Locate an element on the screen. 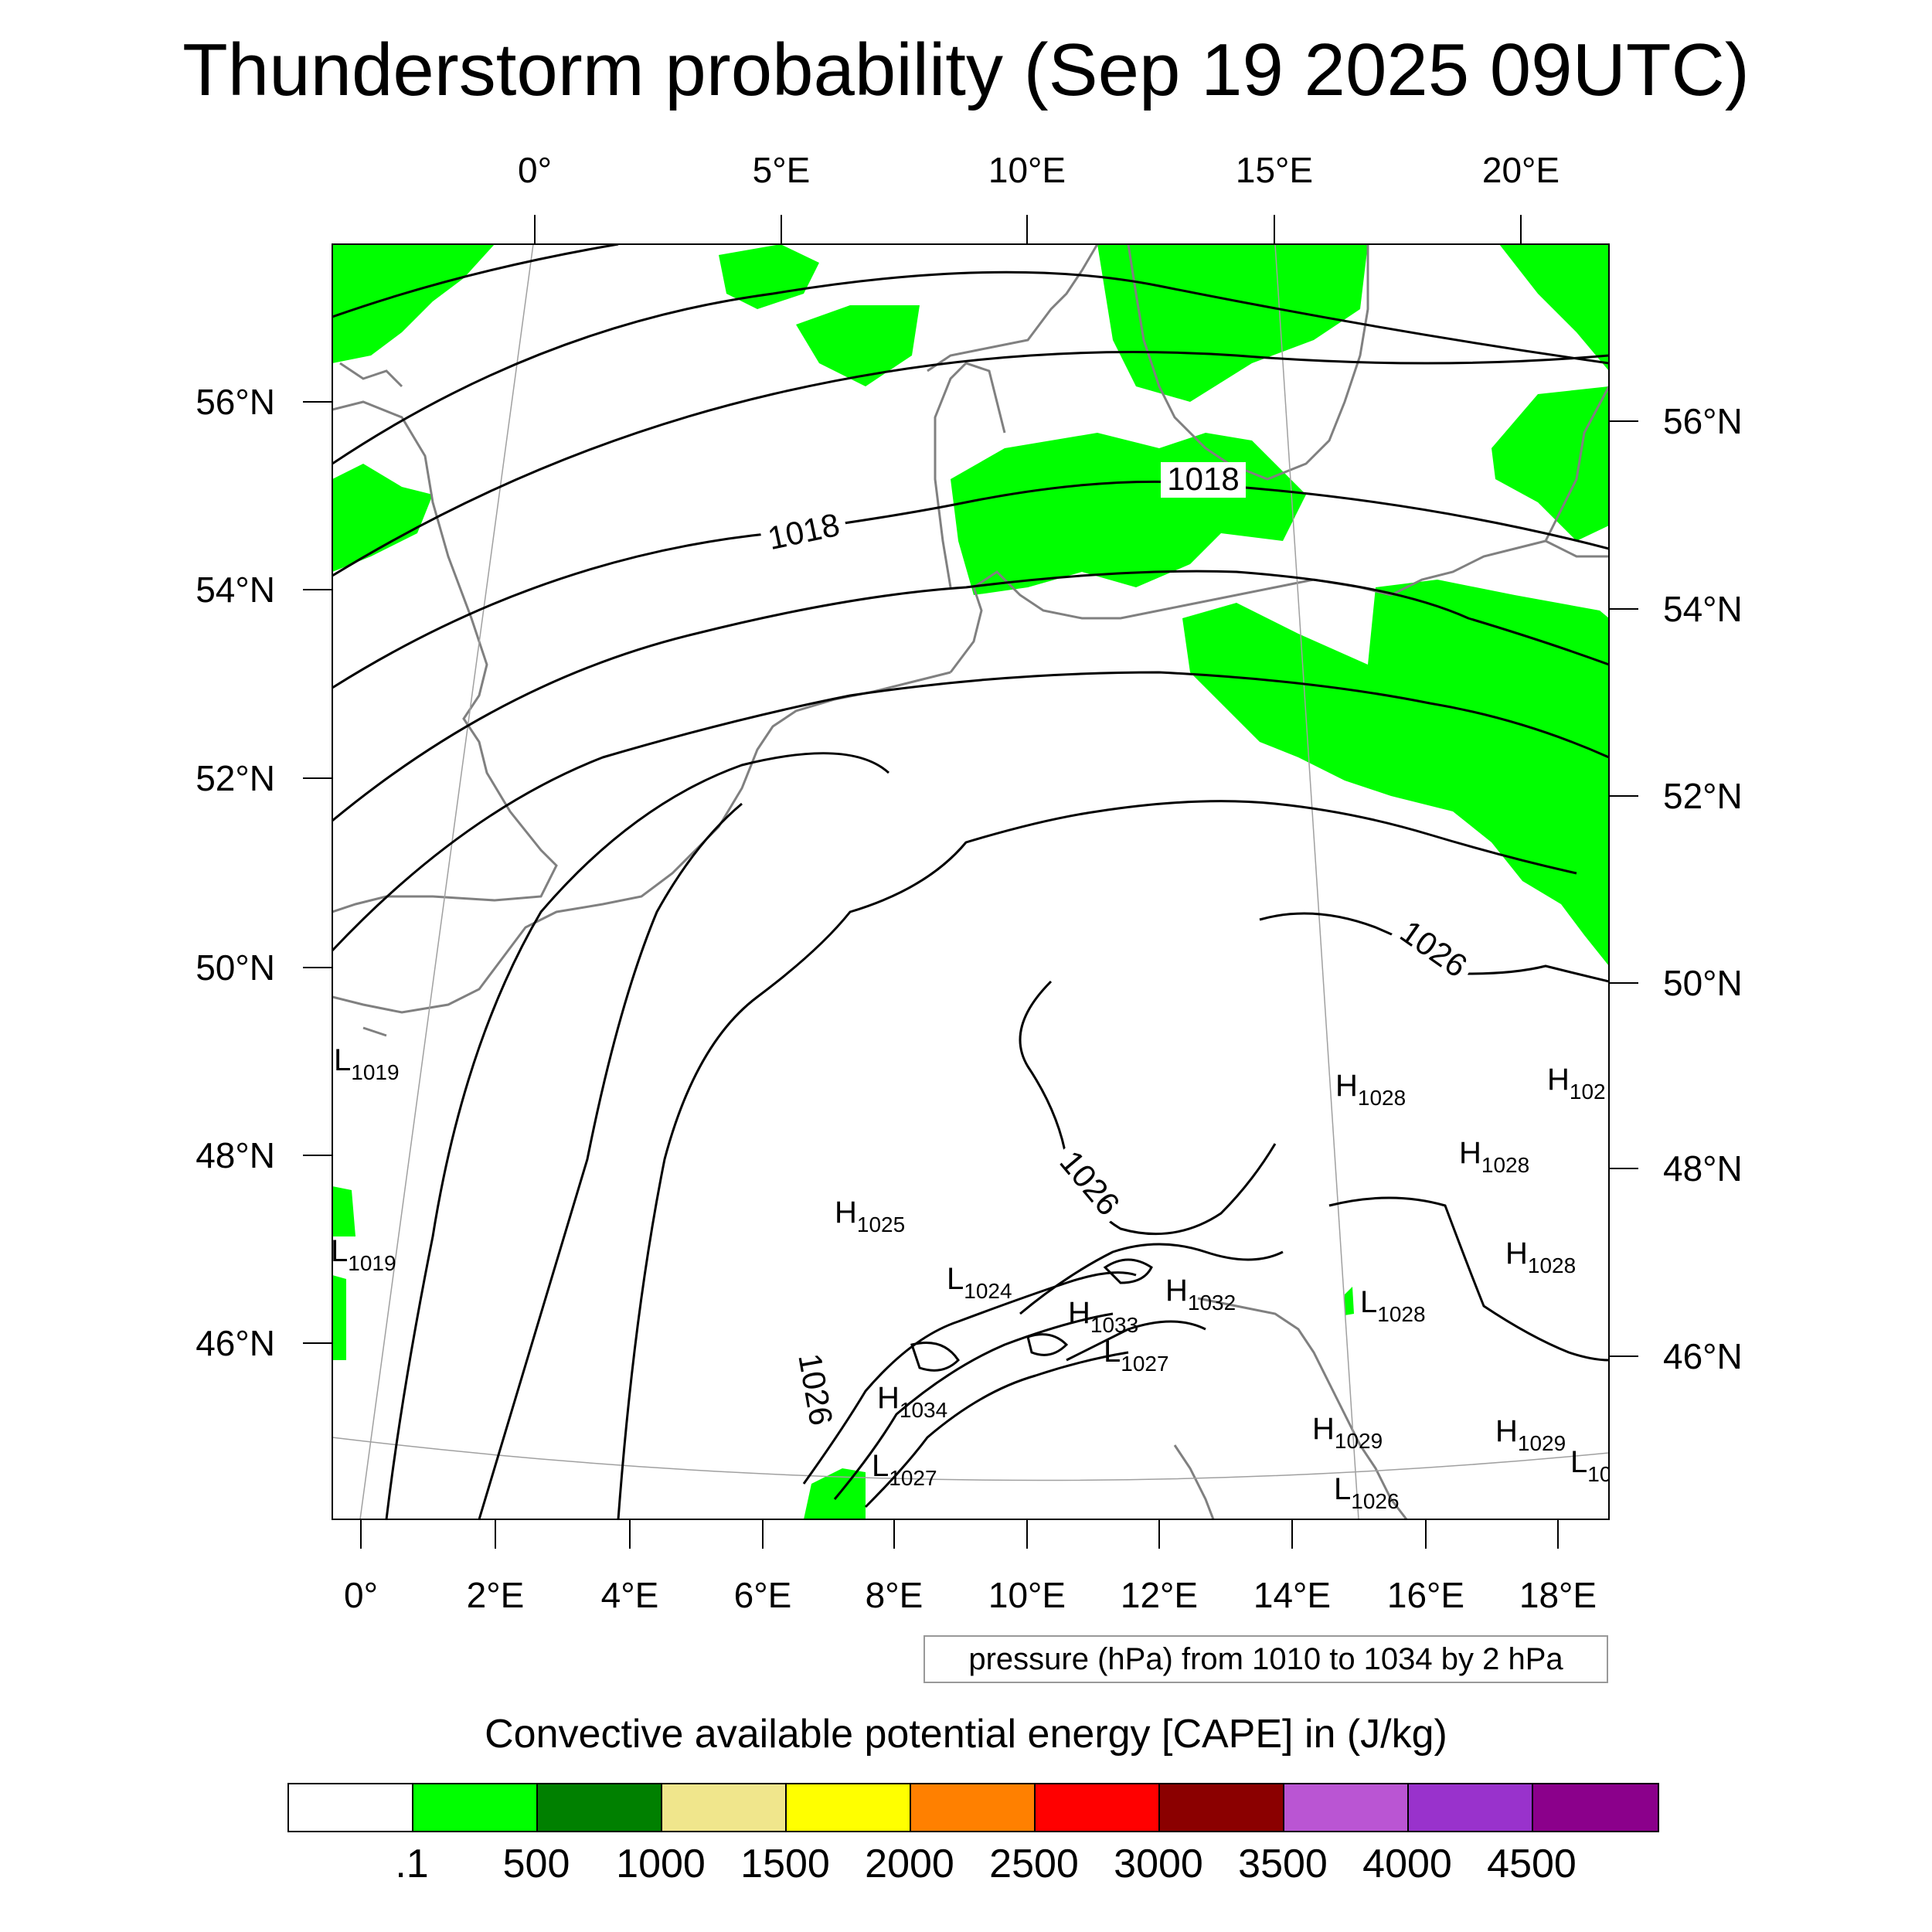 Image resolution: width=1932 pixels, height=1932 pixels. left-lat-label-50n: 50°N is located at coordinates (236, 968).